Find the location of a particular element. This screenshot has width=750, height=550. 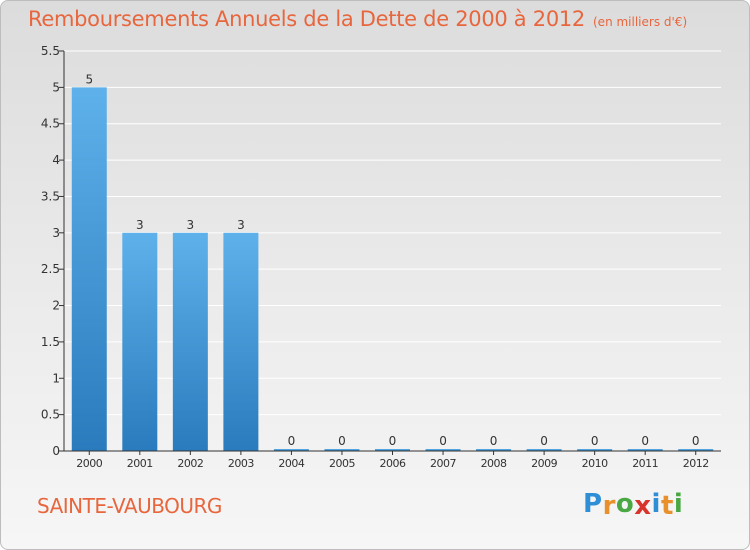

data-label-2003: 3 is located at coordinates (241, 225).